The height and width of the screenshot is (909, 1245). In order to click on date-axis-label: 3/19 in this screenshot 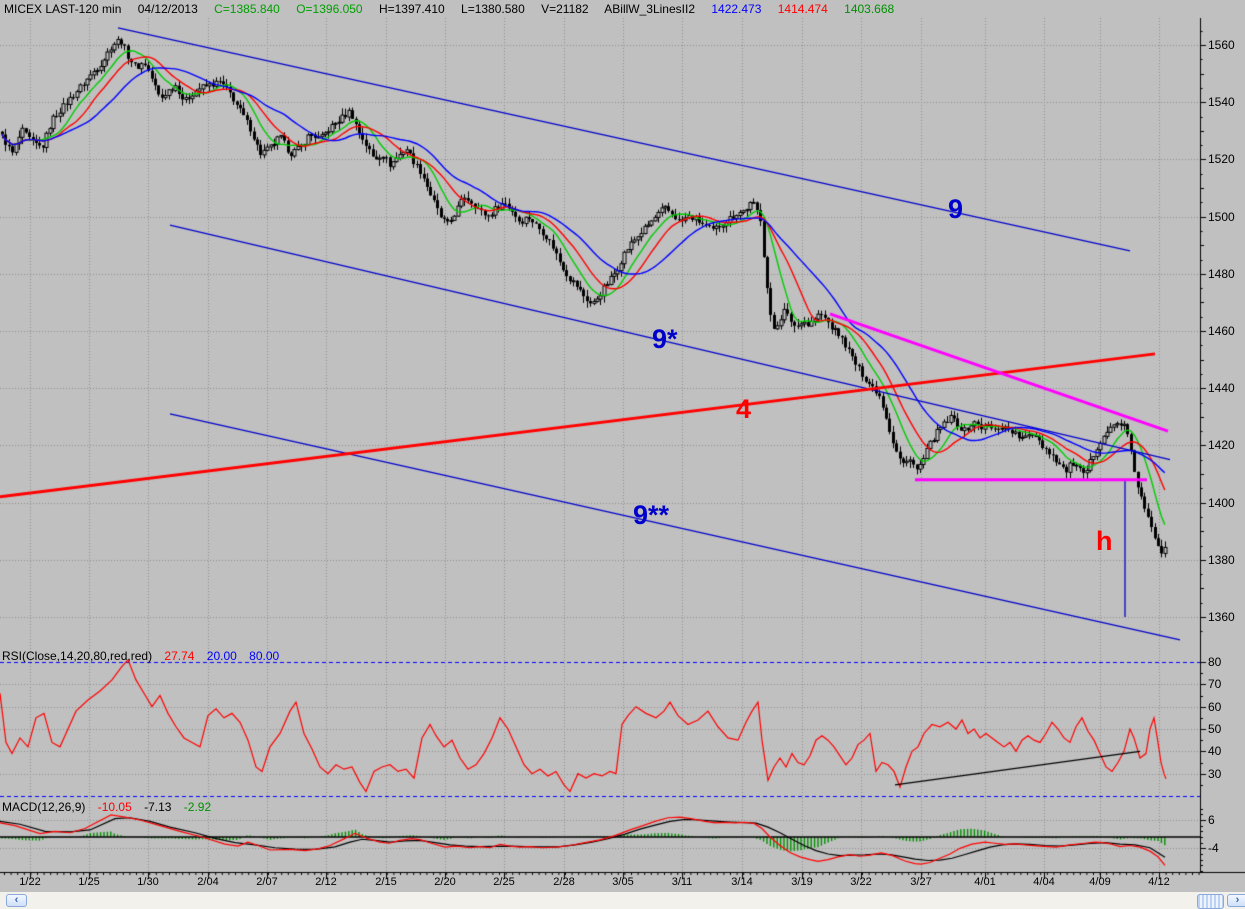, I will do `click(802, 882)`.